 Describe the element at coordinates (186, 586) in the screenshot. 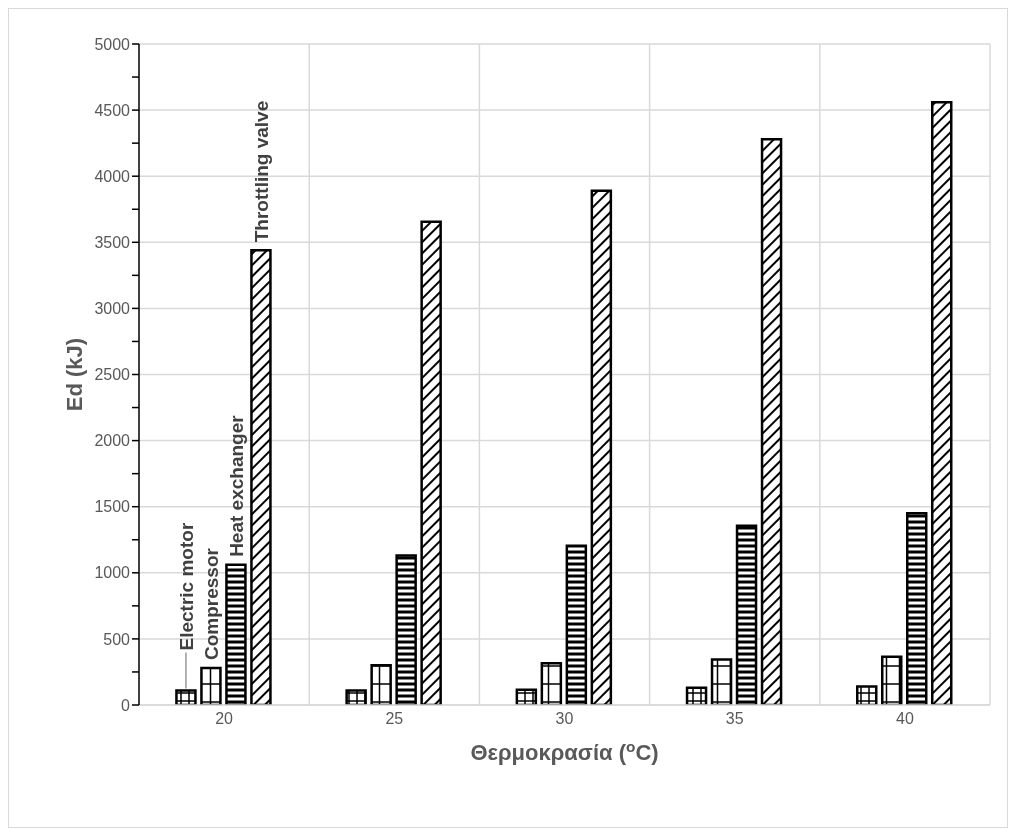

I see `text: Electric motor` at that location.